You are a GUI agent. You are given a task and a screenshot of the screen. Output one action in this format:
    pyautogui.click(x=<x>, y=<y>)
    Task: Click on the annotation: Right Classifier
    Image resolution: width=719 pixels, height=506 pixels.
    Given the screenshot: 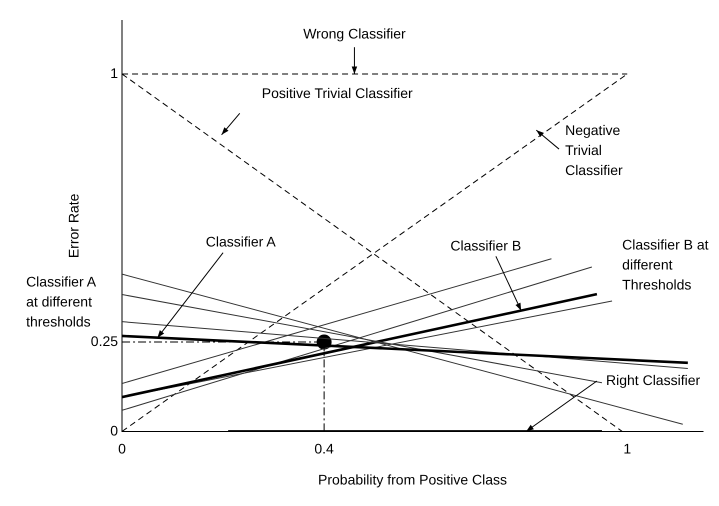 What is the action you would take?
    pyautogui.click(x=653, y=380)
    